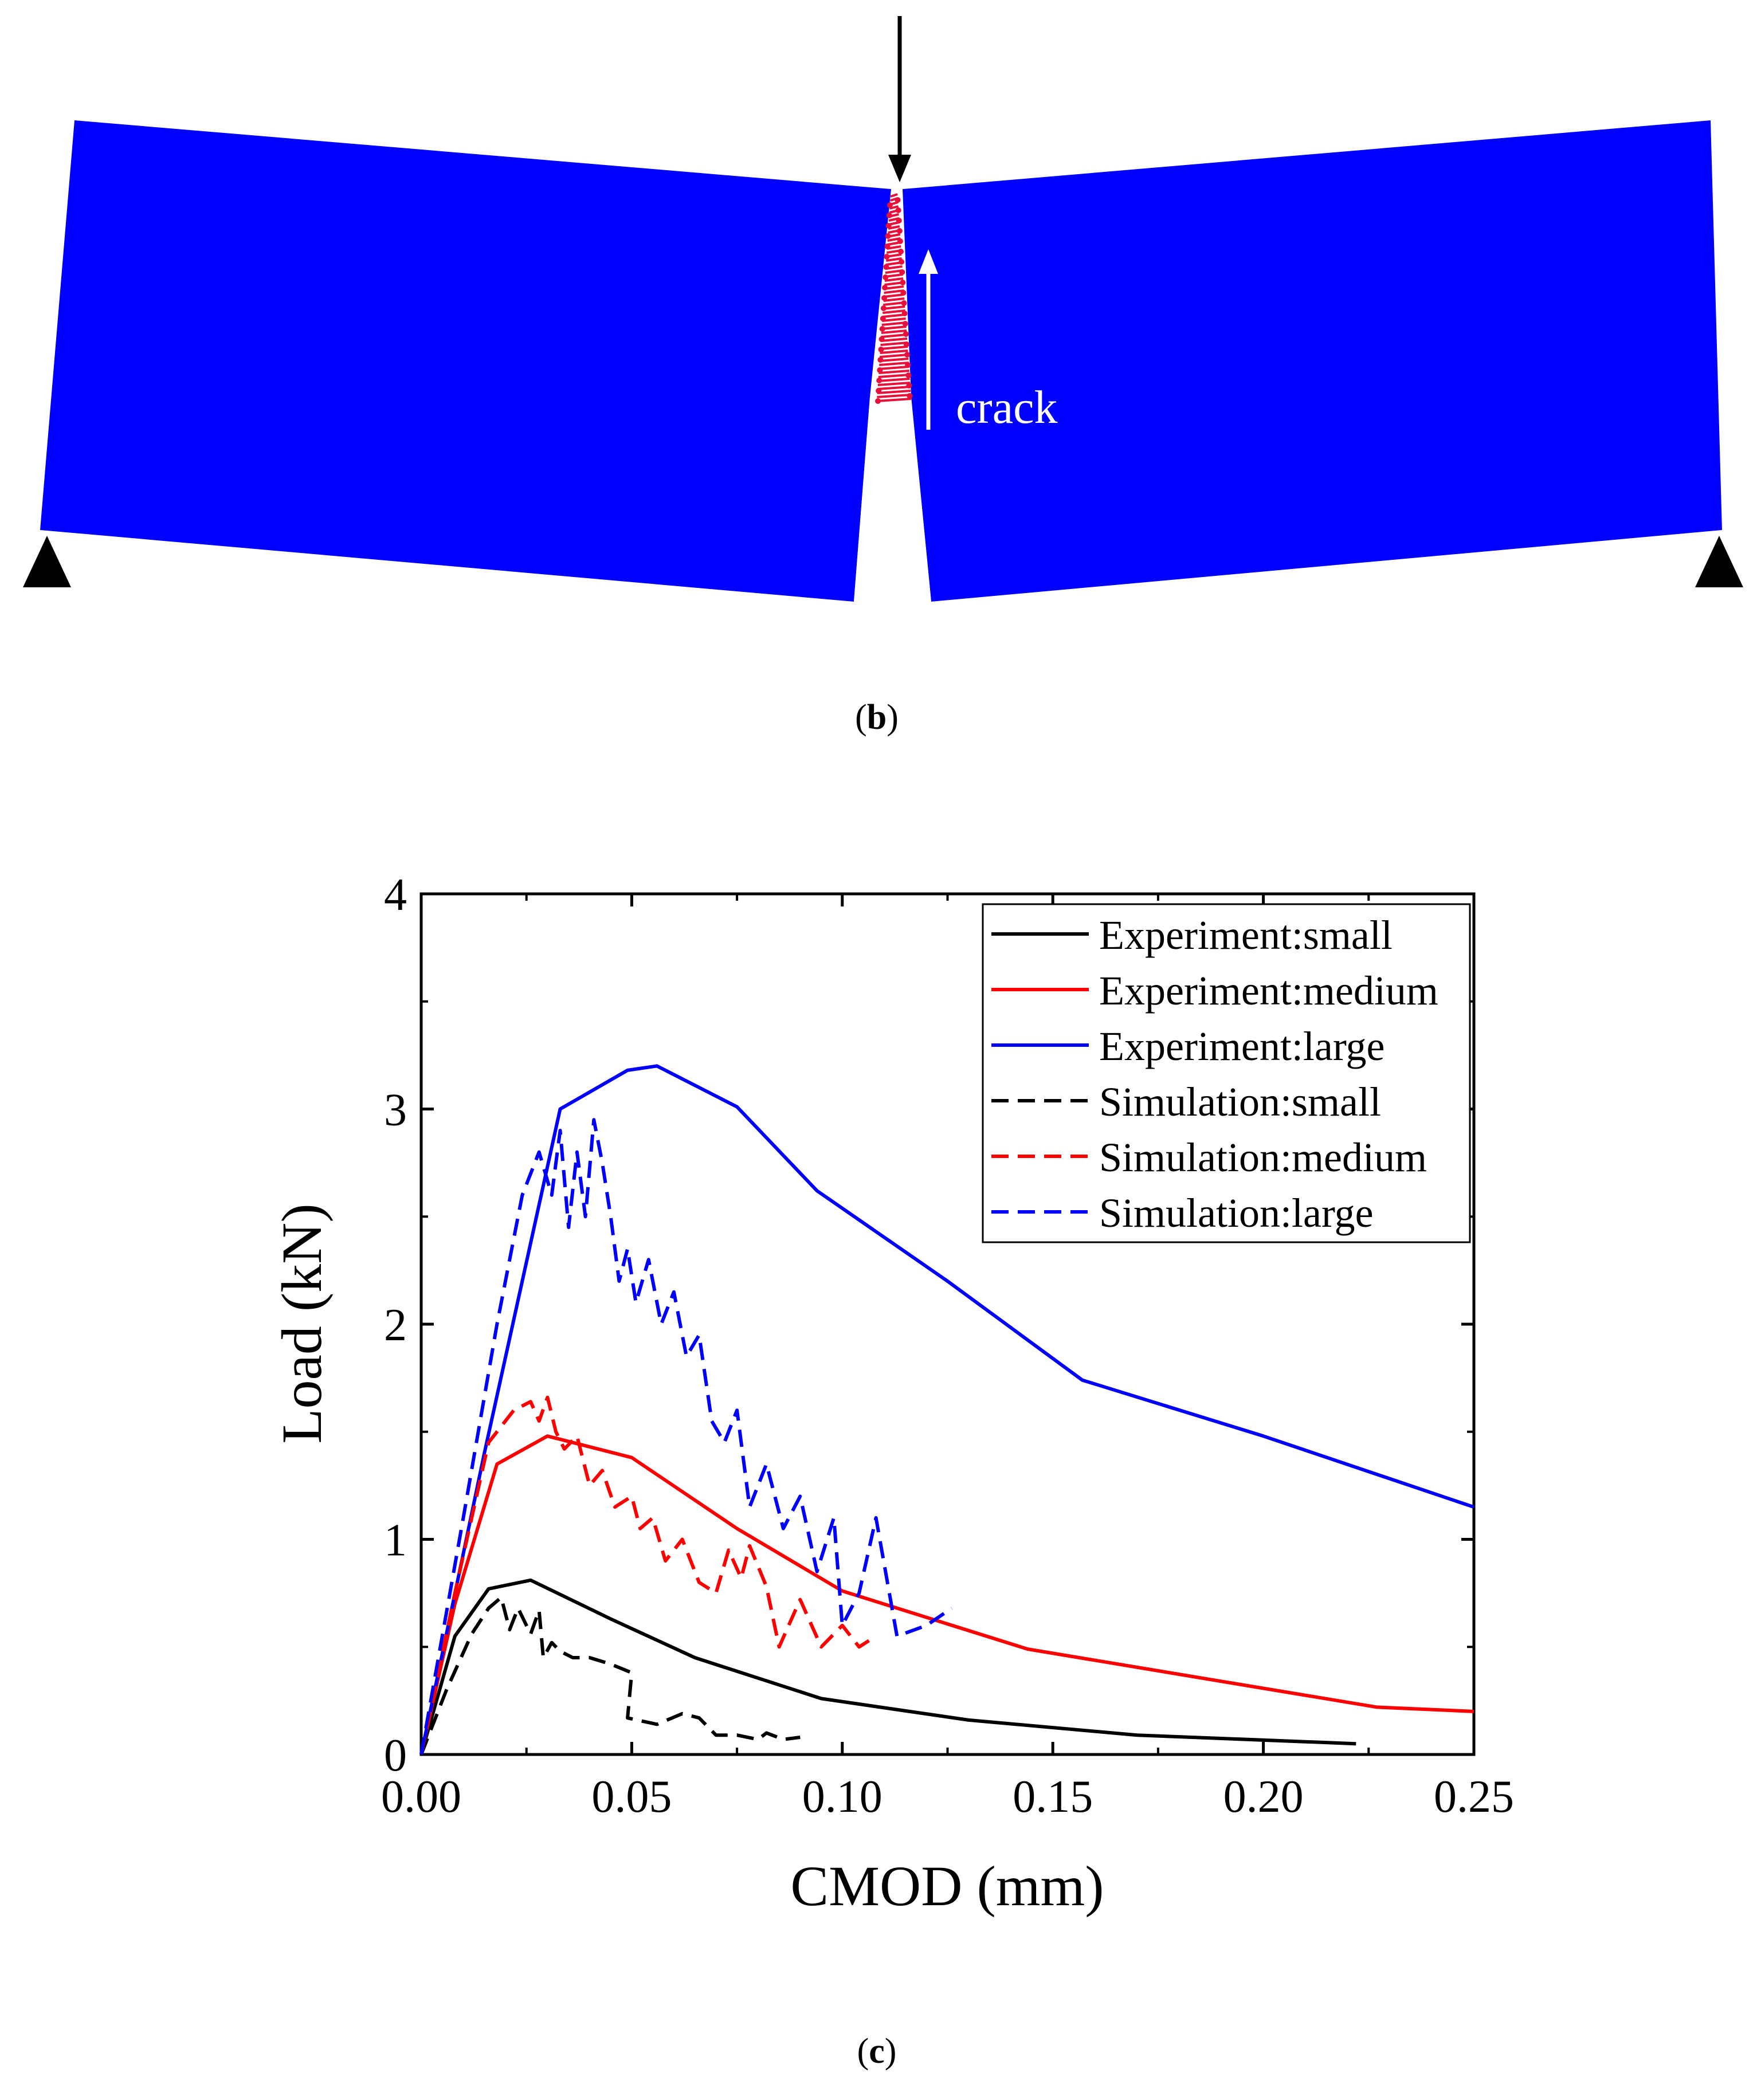 This screenshot has width=1761, height=2100. Describe the element at coordinates (1237, 1213) in the screenshot. I see `legend-label: Simulation:large` at that location.